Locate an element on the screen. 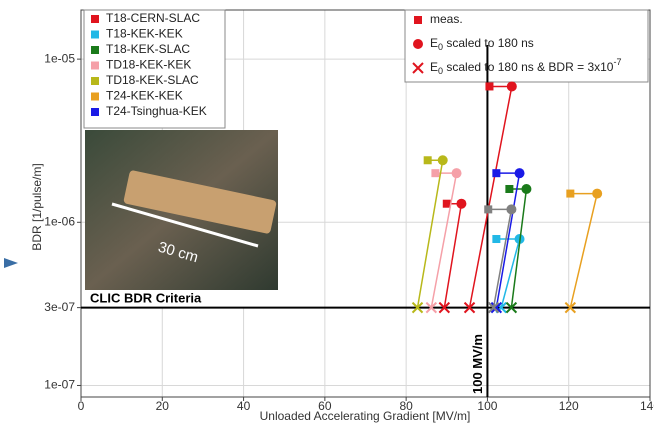  legend-text-part: scaled to 180 ns is located at coordinates (488, 43).